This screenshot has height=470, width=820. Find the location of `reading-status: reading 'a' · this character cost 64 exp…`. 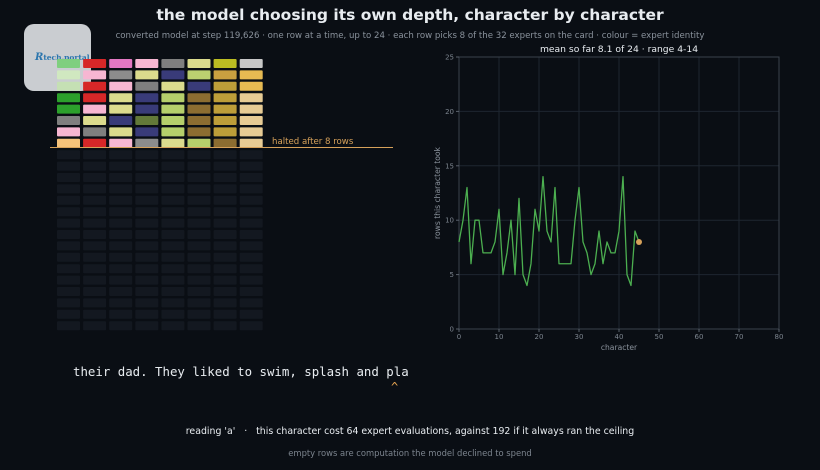

reading-status: reading 'a' · this character cost 64 exp… is located at coordinates (410, 431).